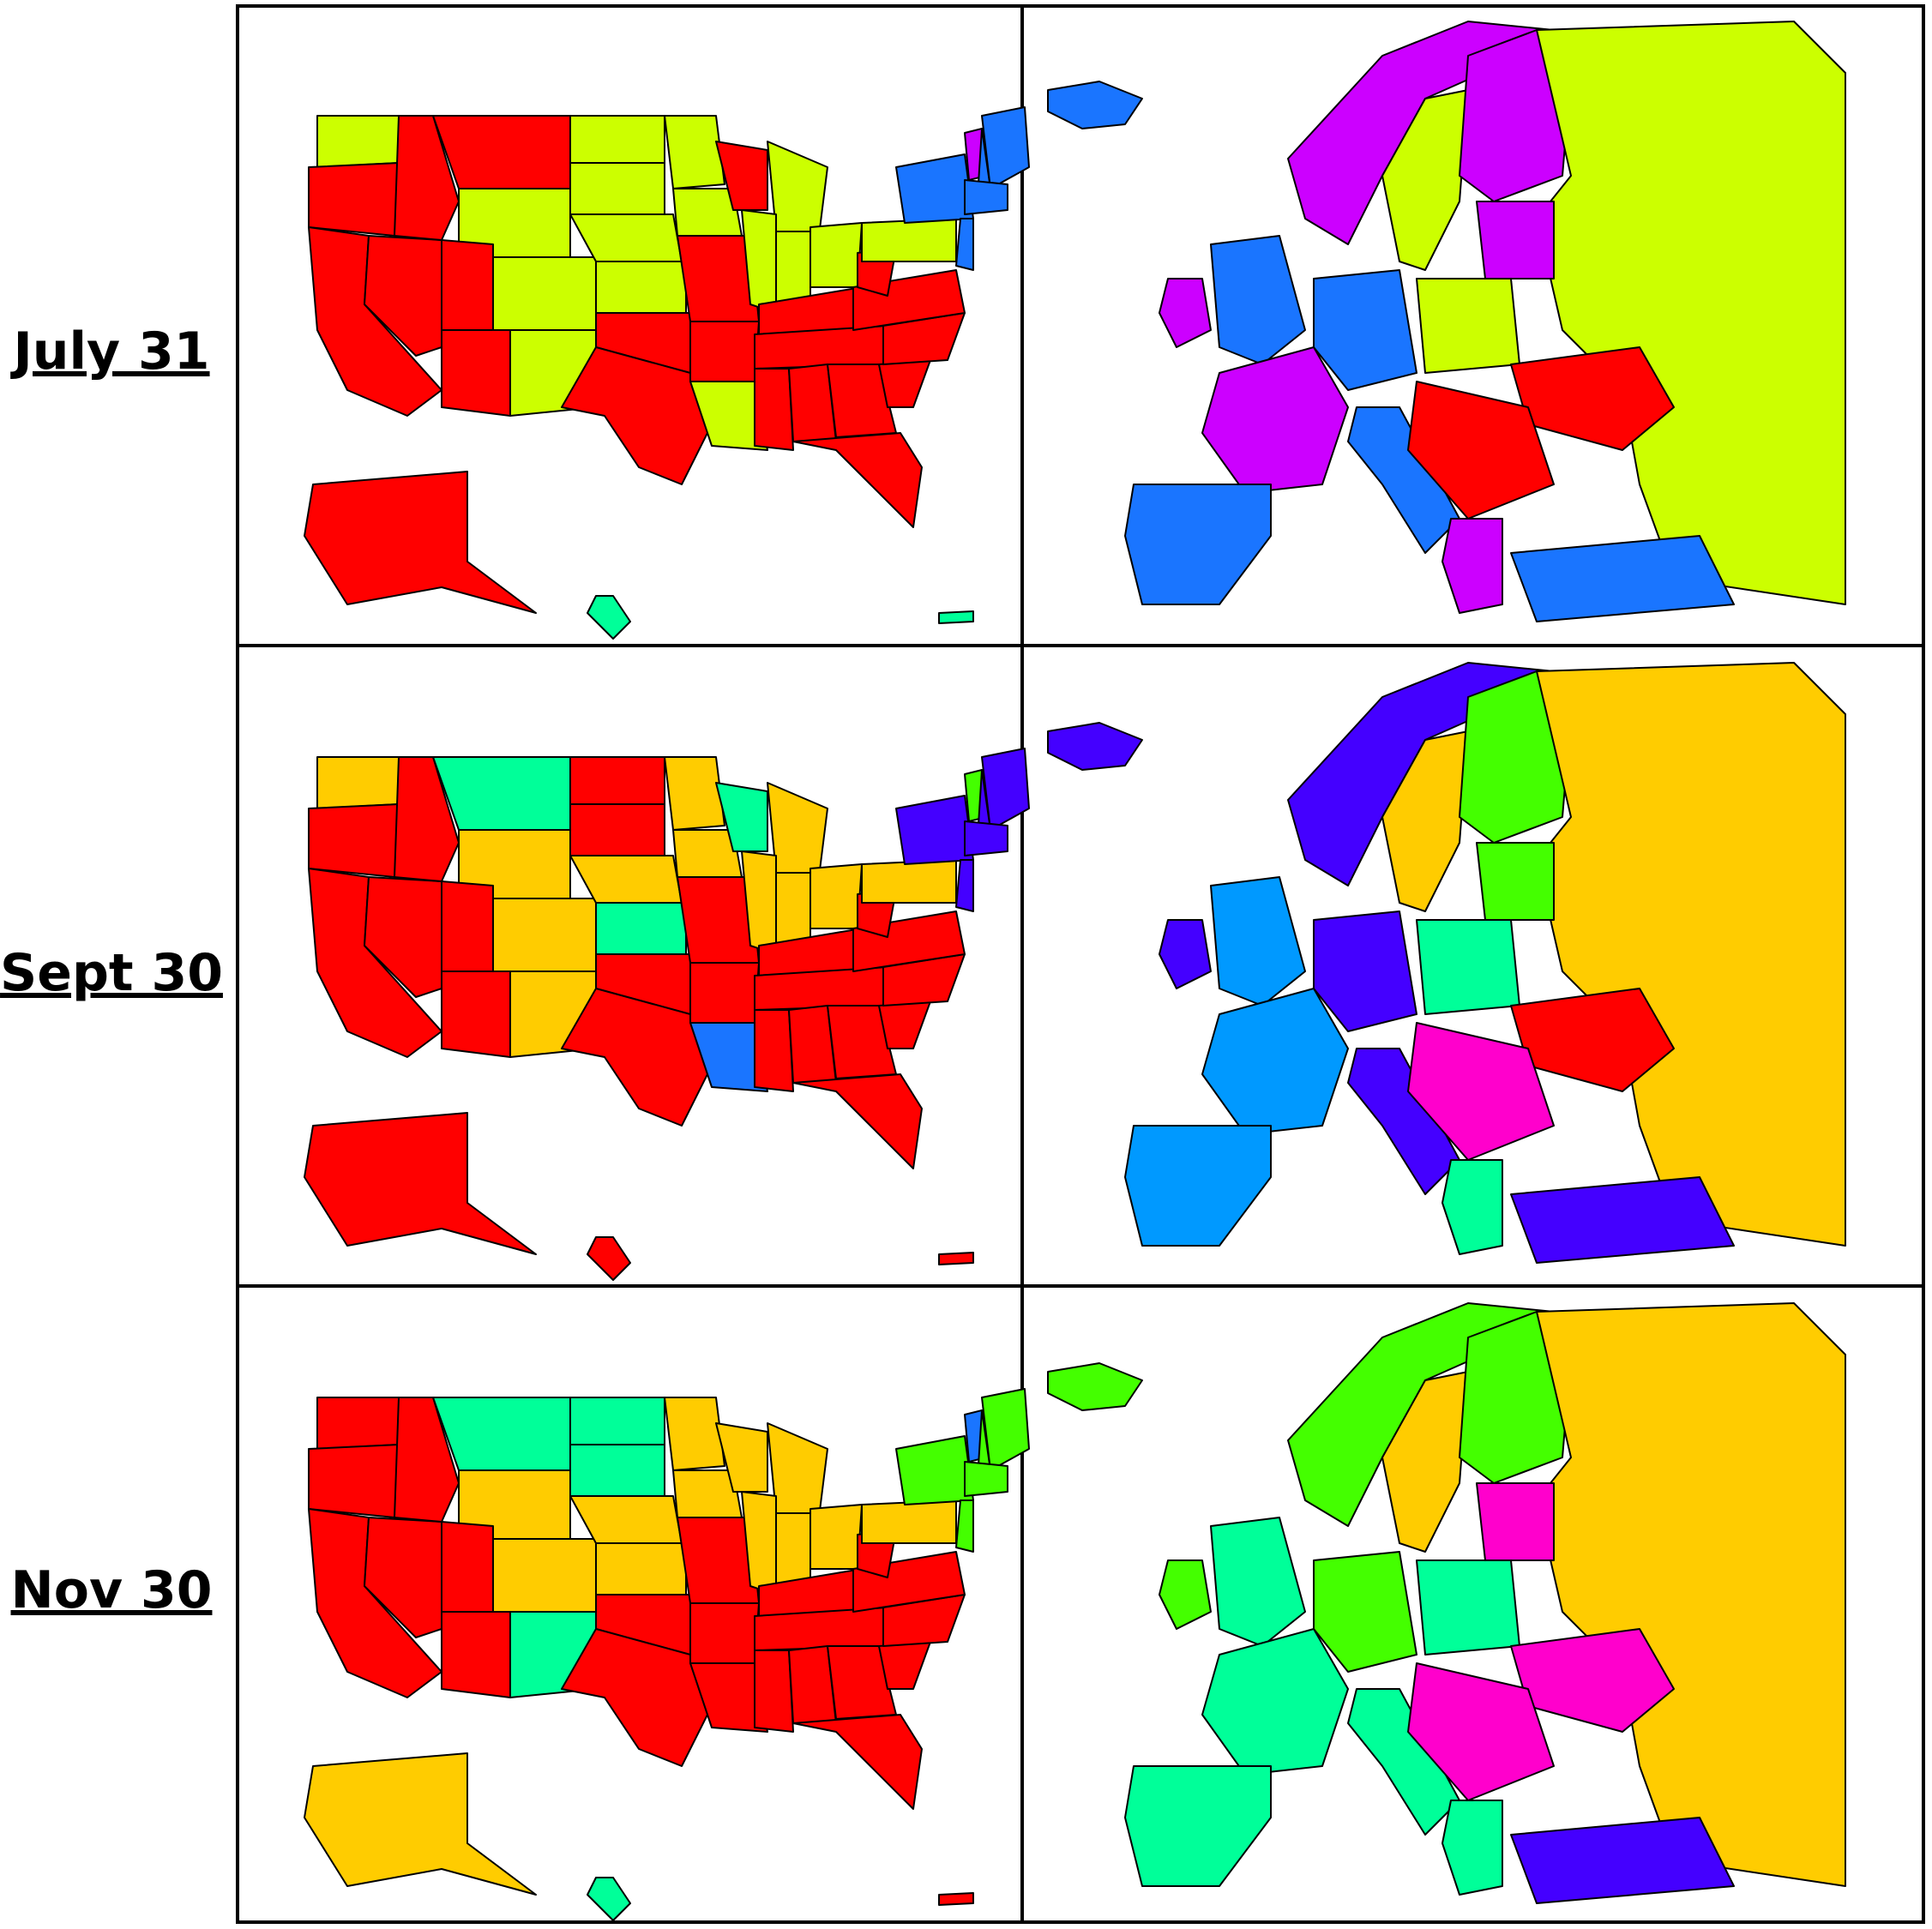 Image resolution: width=1932 pixels, height=1929 pixels. I want to click on us-region-oh, so click(836, 896).